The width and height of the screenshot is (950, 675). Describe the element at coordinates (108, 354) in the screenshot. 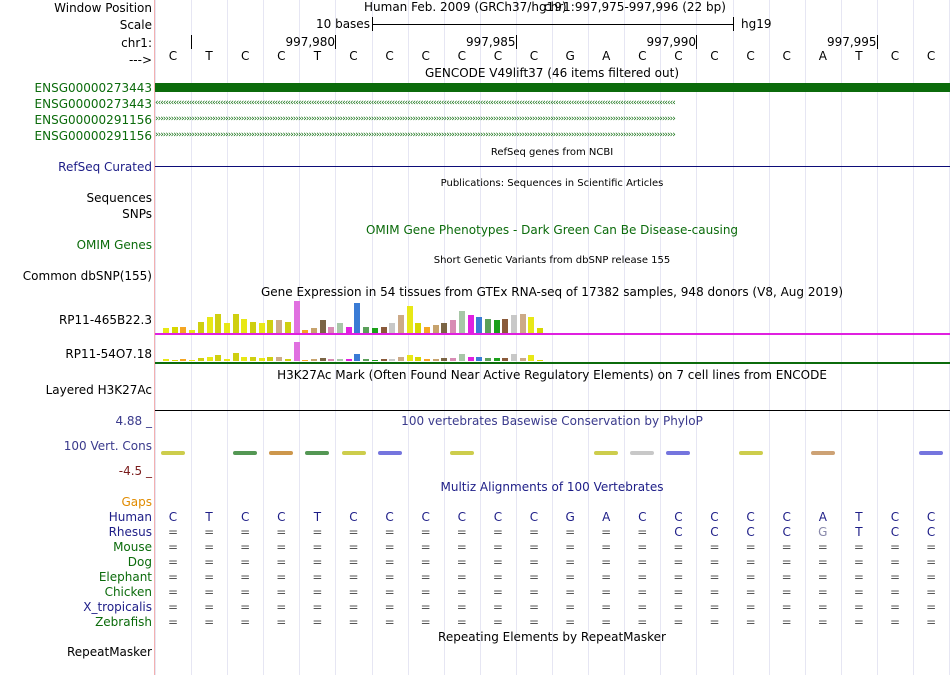

I see `gtex-gene-label: RP11-54O7.18` at that location.